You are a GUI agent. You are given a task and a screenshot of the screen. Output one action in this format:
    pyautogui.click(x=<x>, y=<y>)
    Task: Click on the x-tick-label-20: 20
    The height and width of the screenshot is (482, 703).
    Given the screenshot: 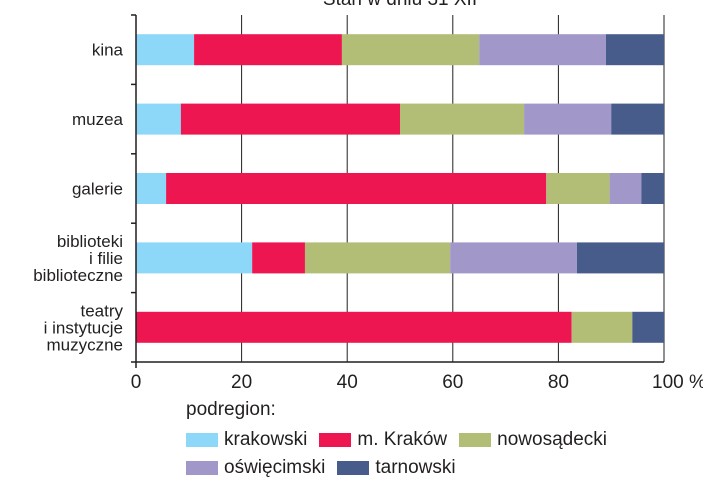 What is the action you would take?
    pyautogui.click(x=241, y=382)
    